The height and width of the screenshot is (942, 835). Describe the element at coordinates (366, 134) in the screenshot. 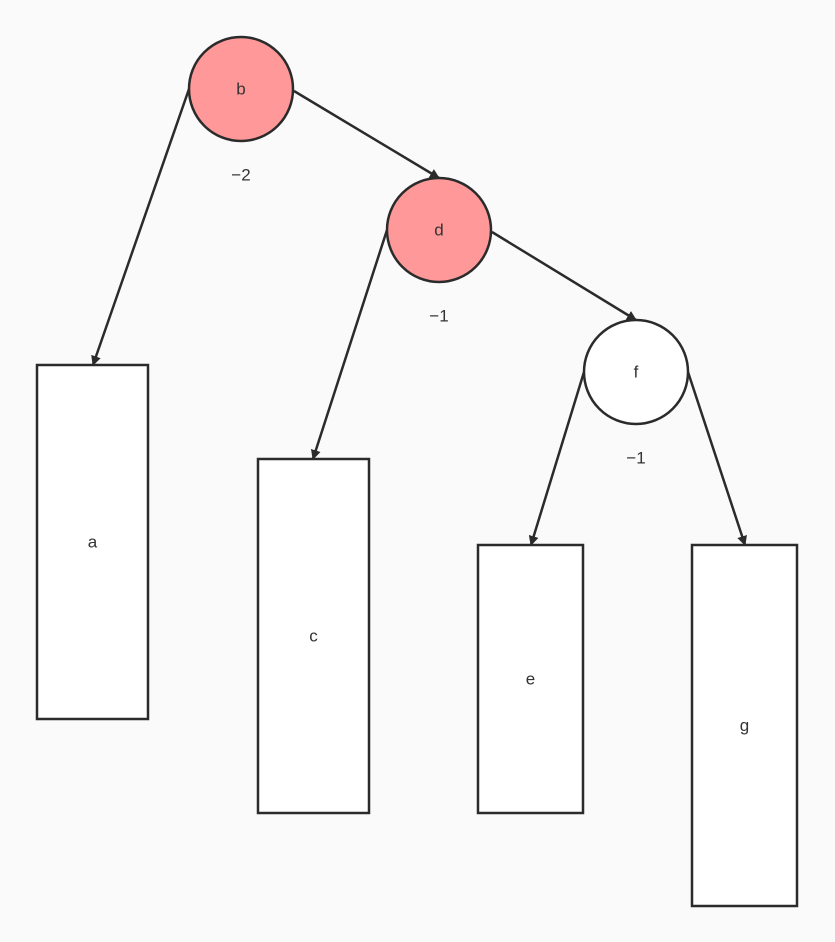

I see `edge-b-to-d` at that location.